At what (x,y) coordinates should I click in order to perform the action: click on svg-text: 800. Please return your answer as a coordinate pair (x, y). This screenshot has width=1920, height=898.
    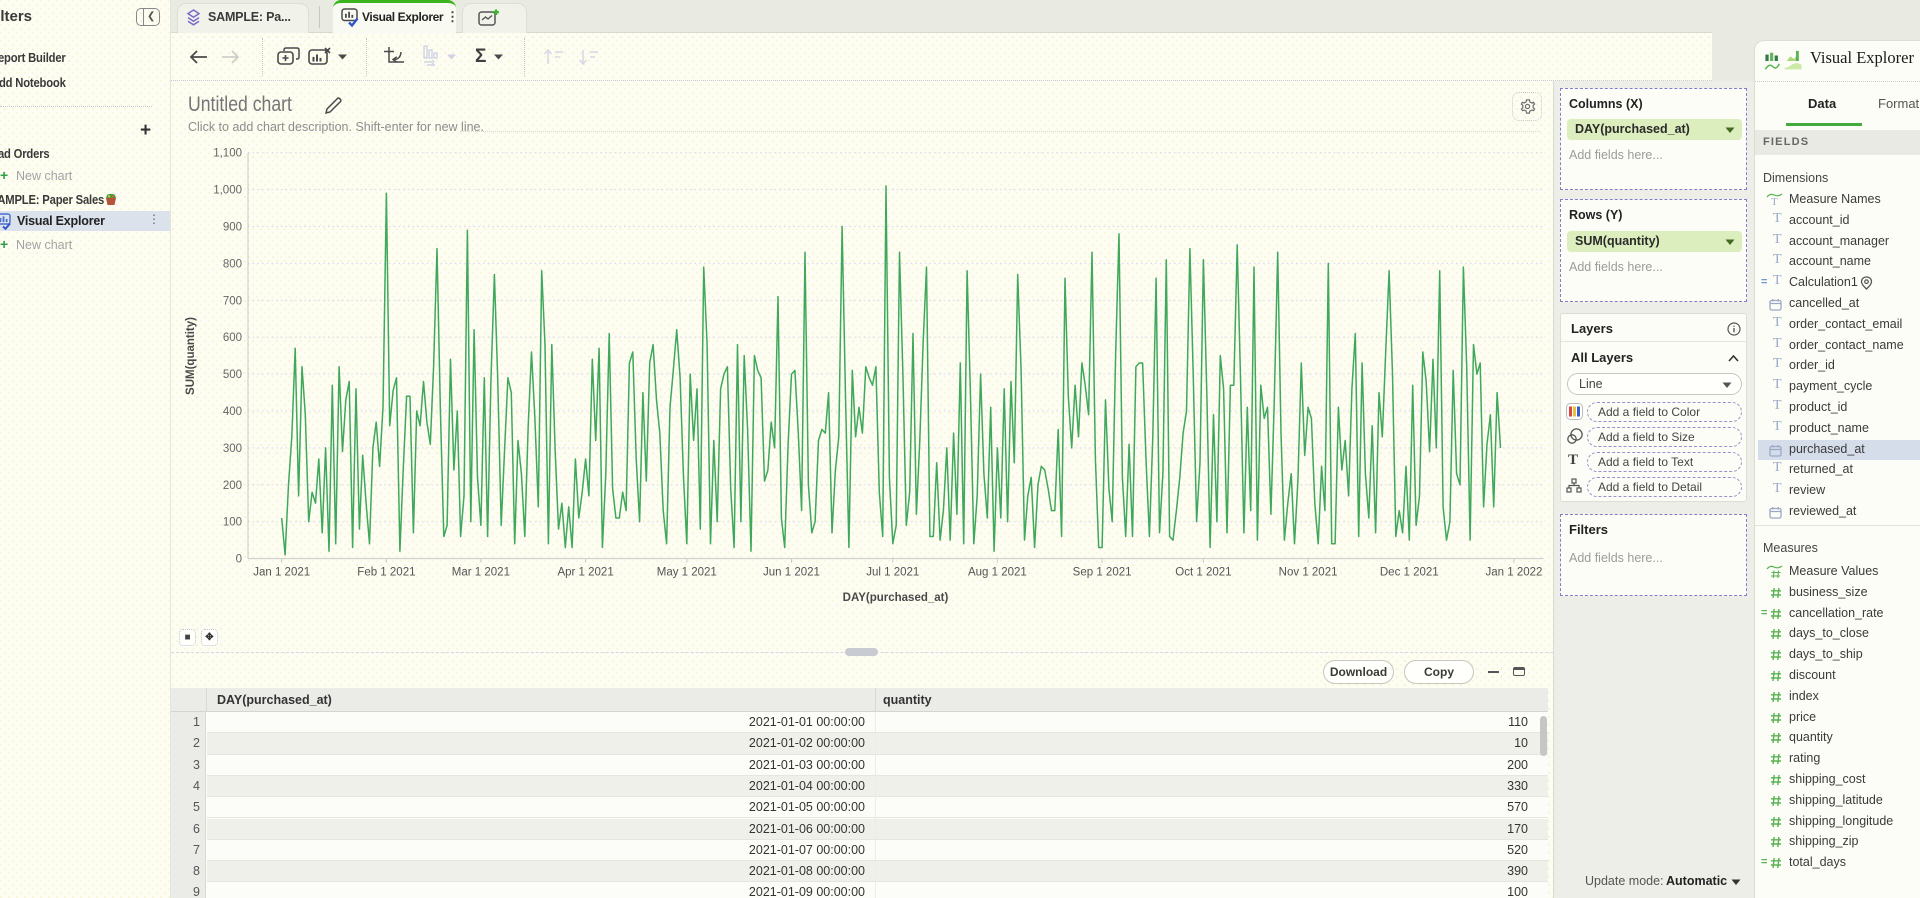
    Looking at the image, I should click on (232, 264).